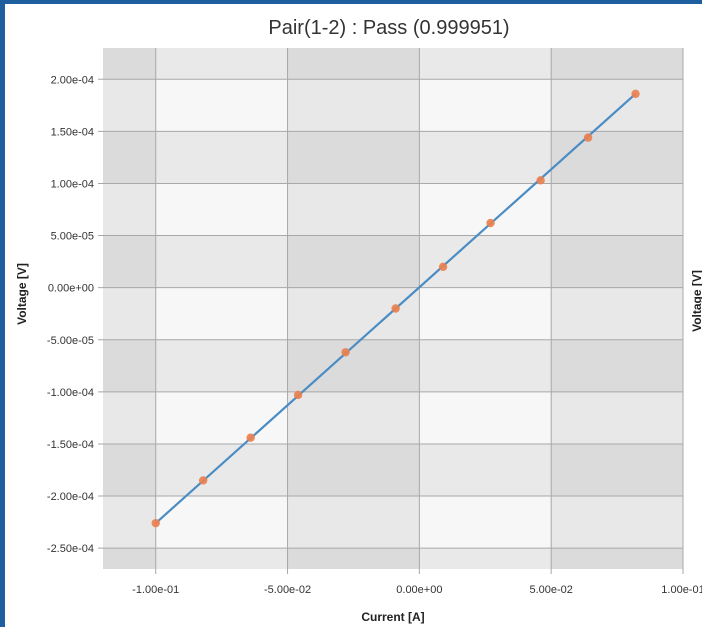 The height and width of the screenshot is (627, 702). I want to click on y-tick-label: -1.00e-04, so click(70, 393).